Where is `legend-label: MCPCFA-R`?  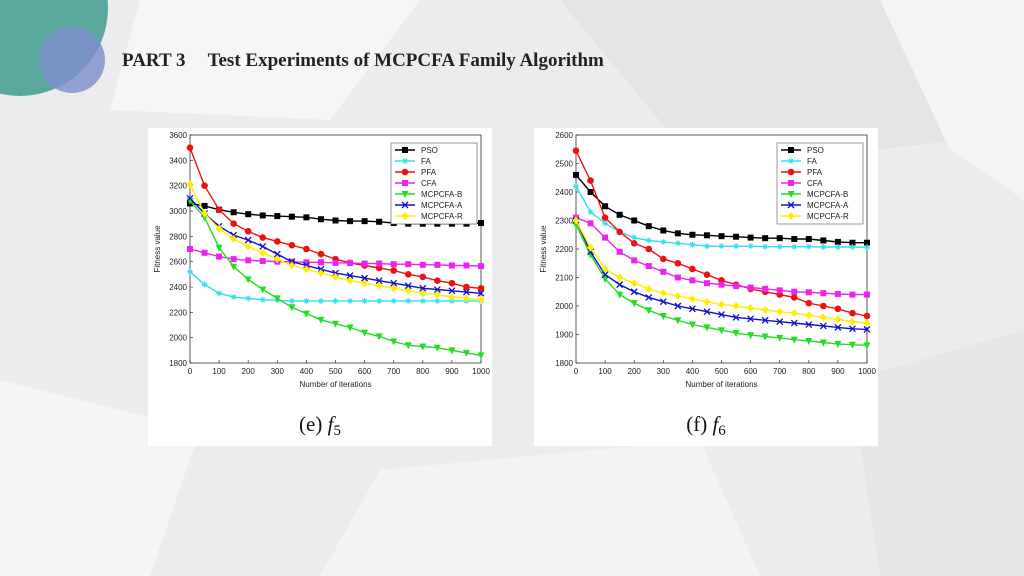 legend-label: MCPCFA-R is located at coordinates (442, 216).